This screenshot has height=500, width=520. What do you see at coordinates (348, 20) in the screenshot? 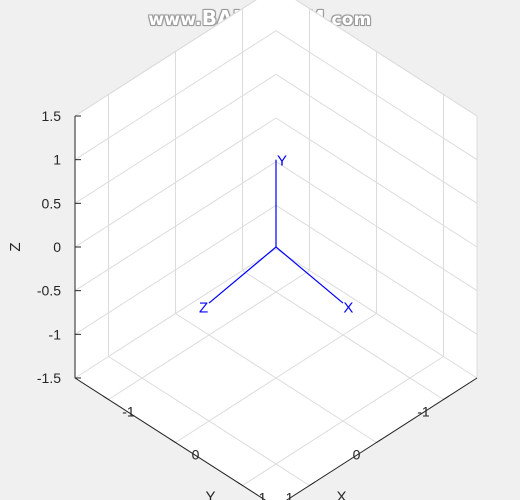
I see `watermark-suffix: .com` at bounding box center [348, 20].